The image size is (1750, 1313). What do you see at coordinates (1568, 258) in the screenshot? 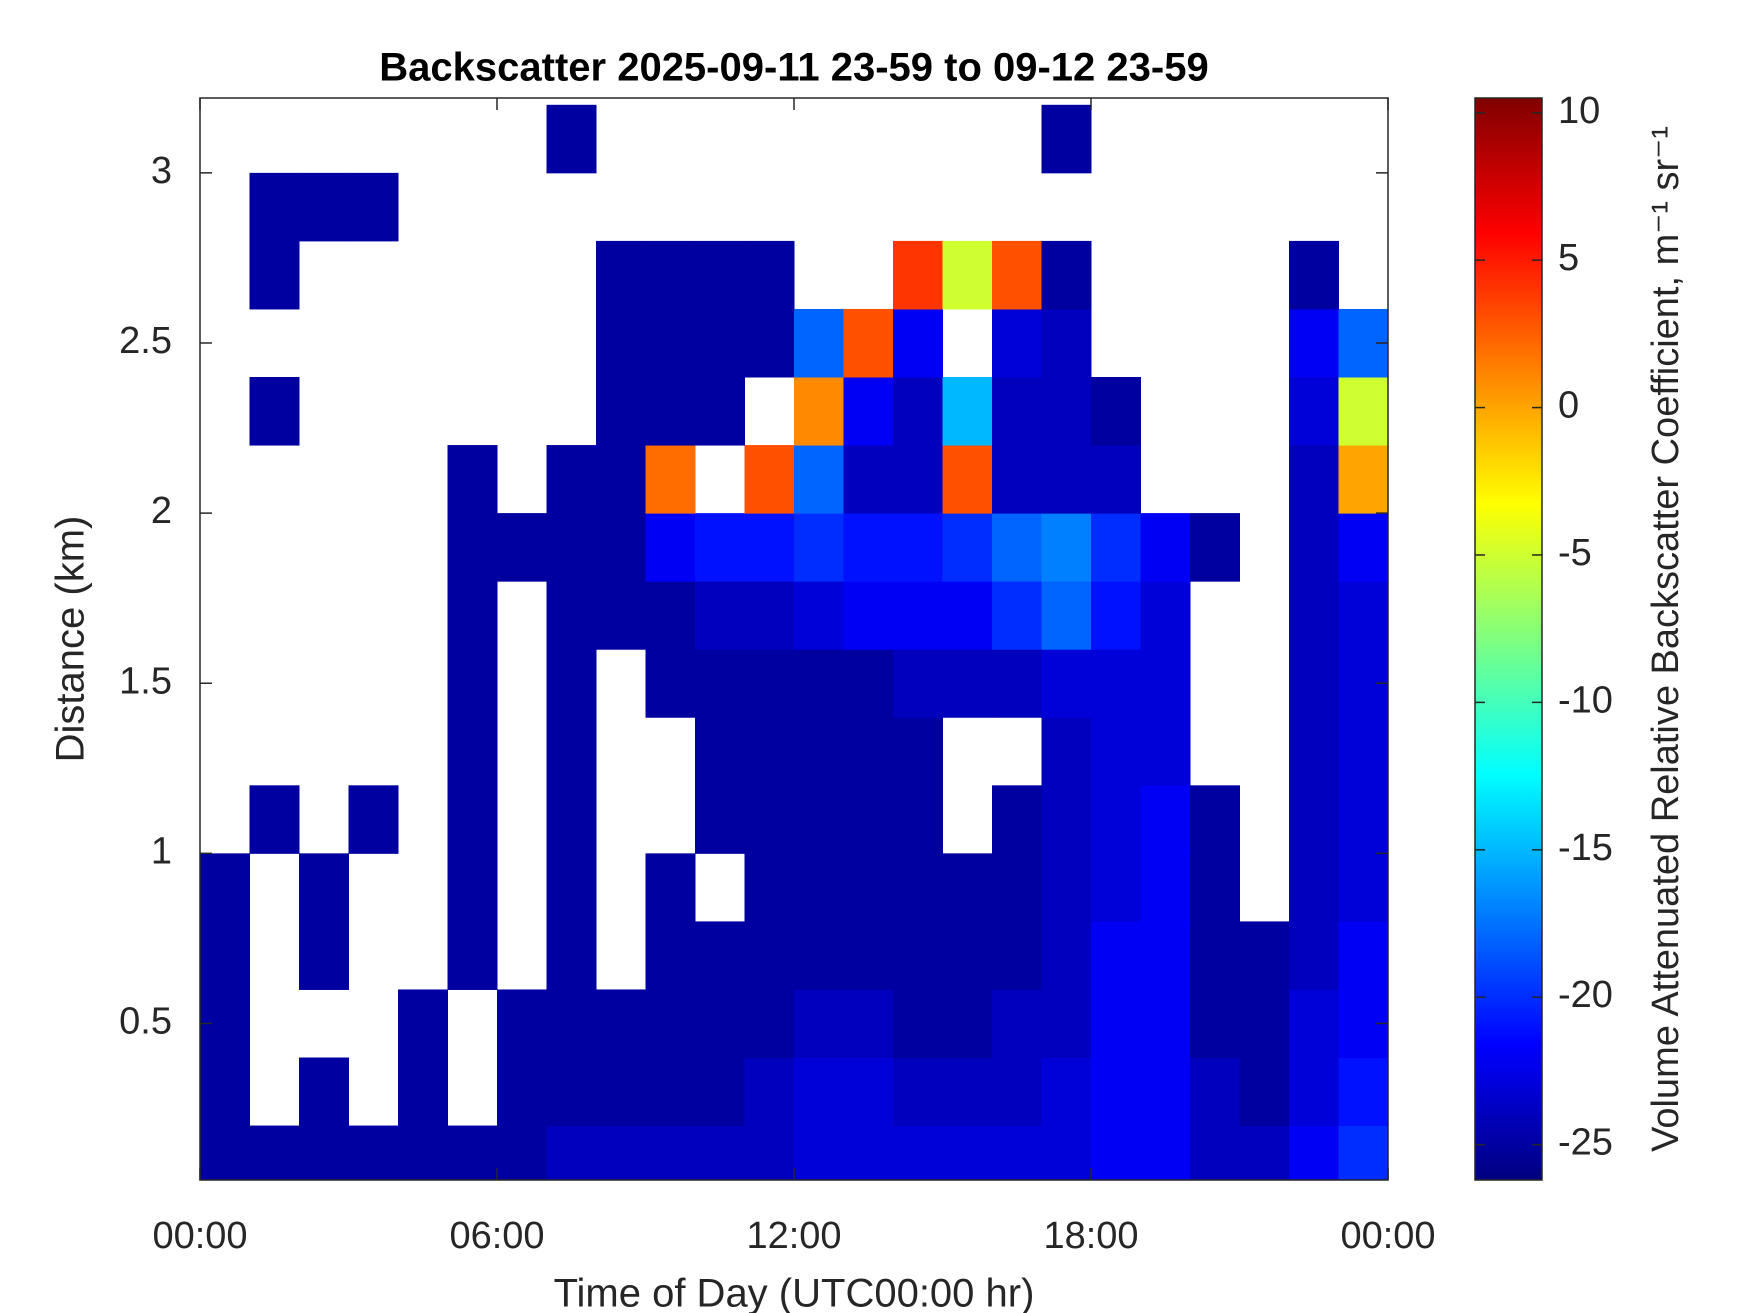
I see `colorbar-tick-label: 5` at bounding box center [1568, 258].